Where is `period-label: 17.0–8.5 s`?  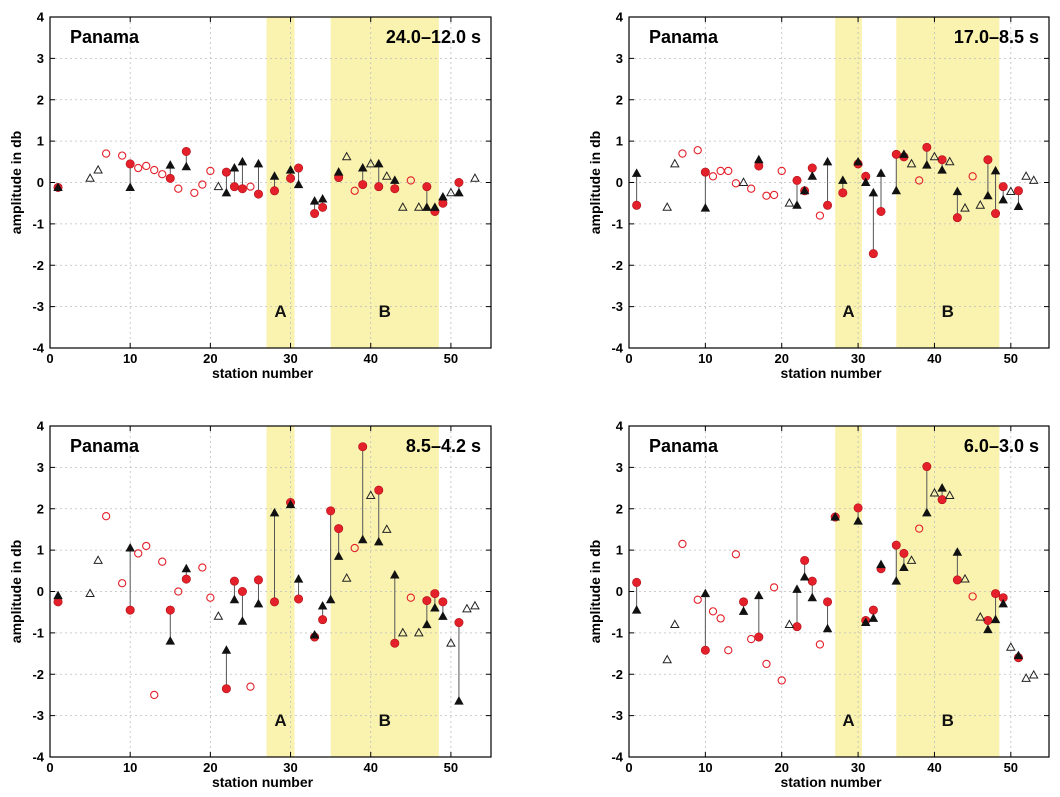
period-label: 17.0–8.5 s is located at coordinates (996, 37).